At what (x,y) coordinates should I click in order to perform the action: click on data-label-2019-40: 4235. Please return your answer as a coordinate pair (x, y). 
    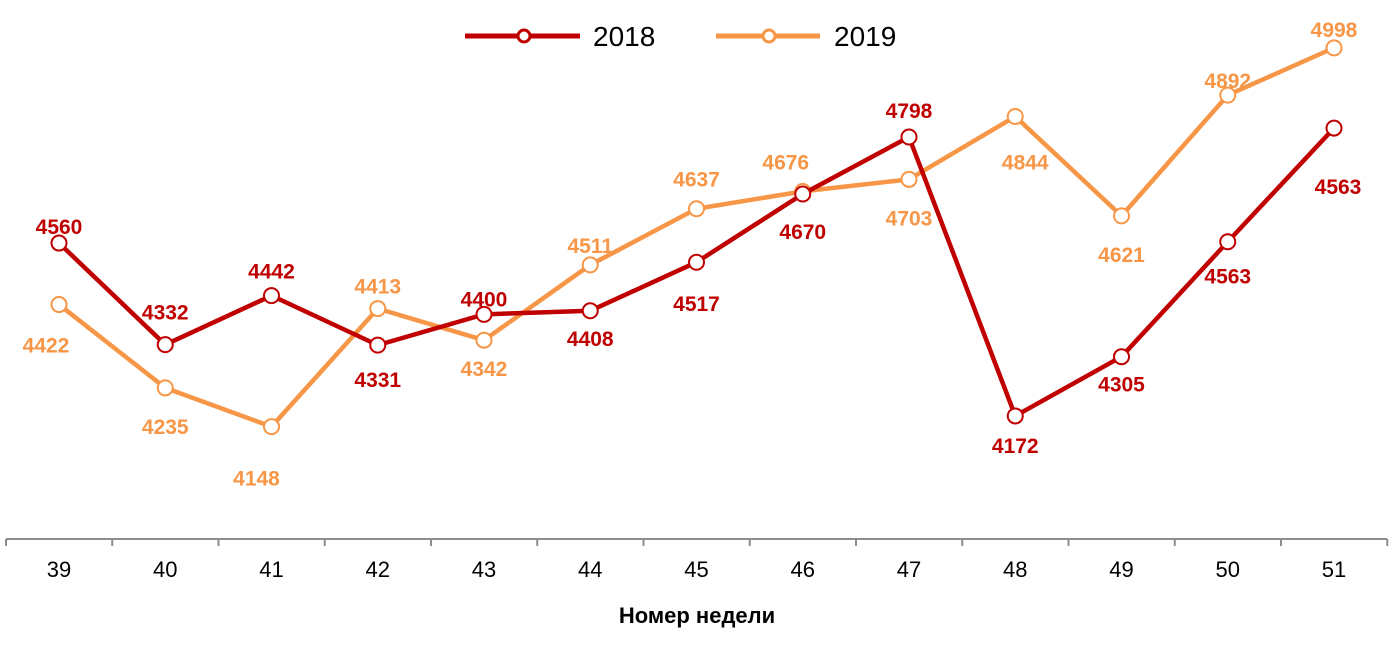
    Looking at the image, I should click on (165, 427).